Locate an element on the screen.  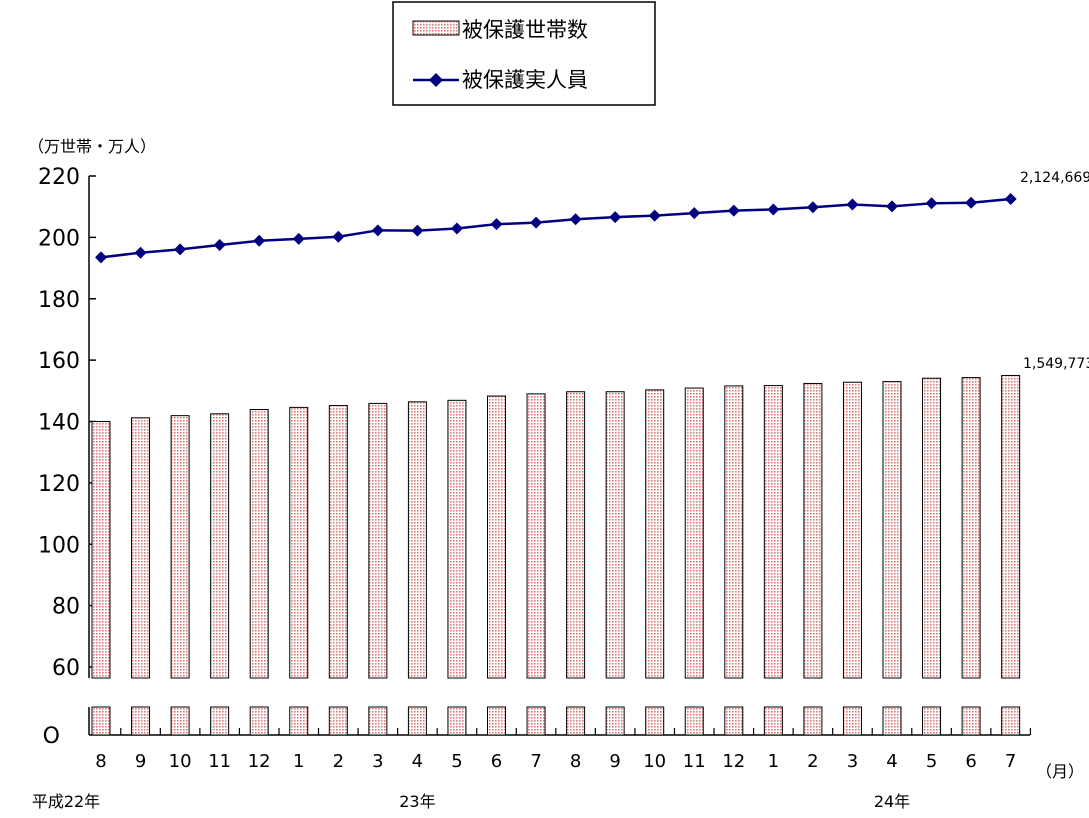
y-tick-label: 200 is located at coordinates (59, 238).